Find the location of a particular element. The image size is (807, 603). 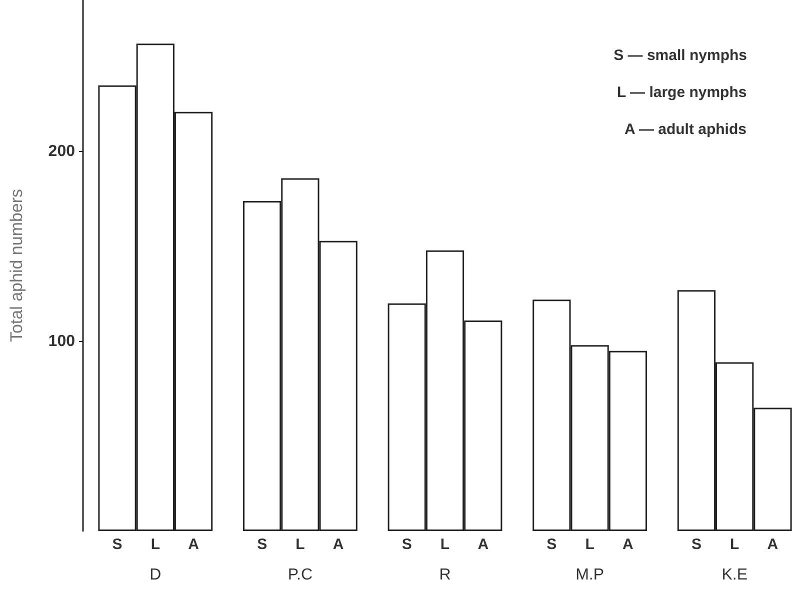

x-tick-label: D is located at coordinates (156, 575).